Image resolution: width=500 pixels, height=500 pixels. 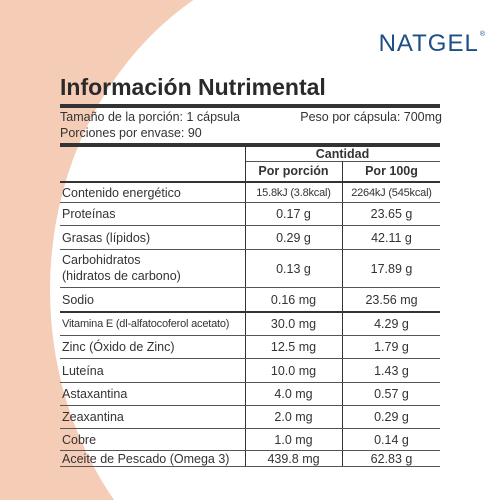 What do you see at coordinates (83, 370) in the screenshot?
I see `row-name: Luteína` at bounding box center [83, 370].